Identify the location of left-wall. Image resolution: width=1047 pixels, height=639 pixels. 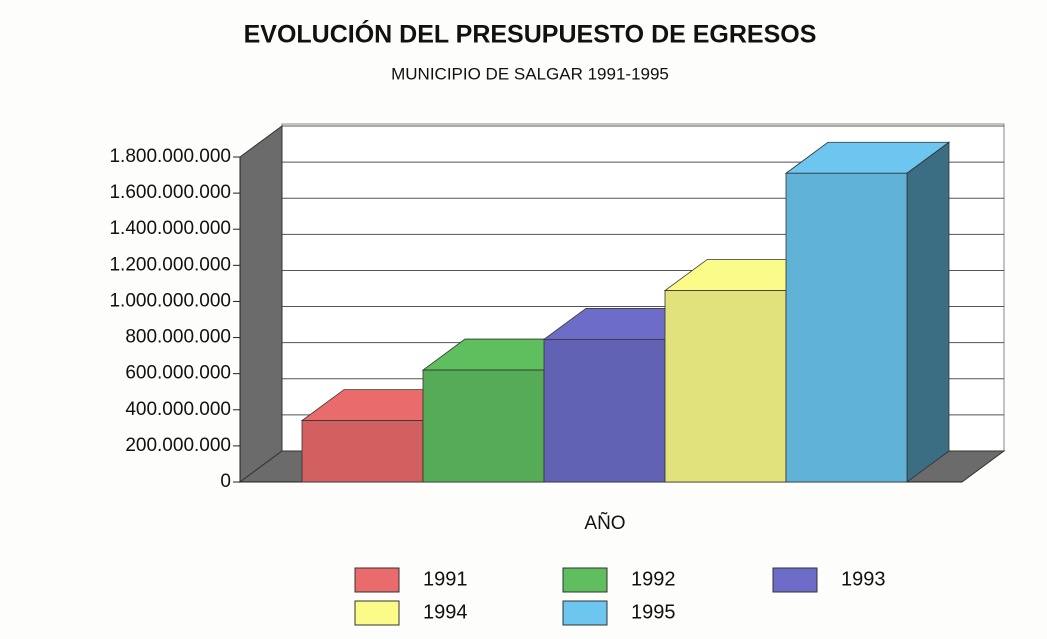
(261, 304).